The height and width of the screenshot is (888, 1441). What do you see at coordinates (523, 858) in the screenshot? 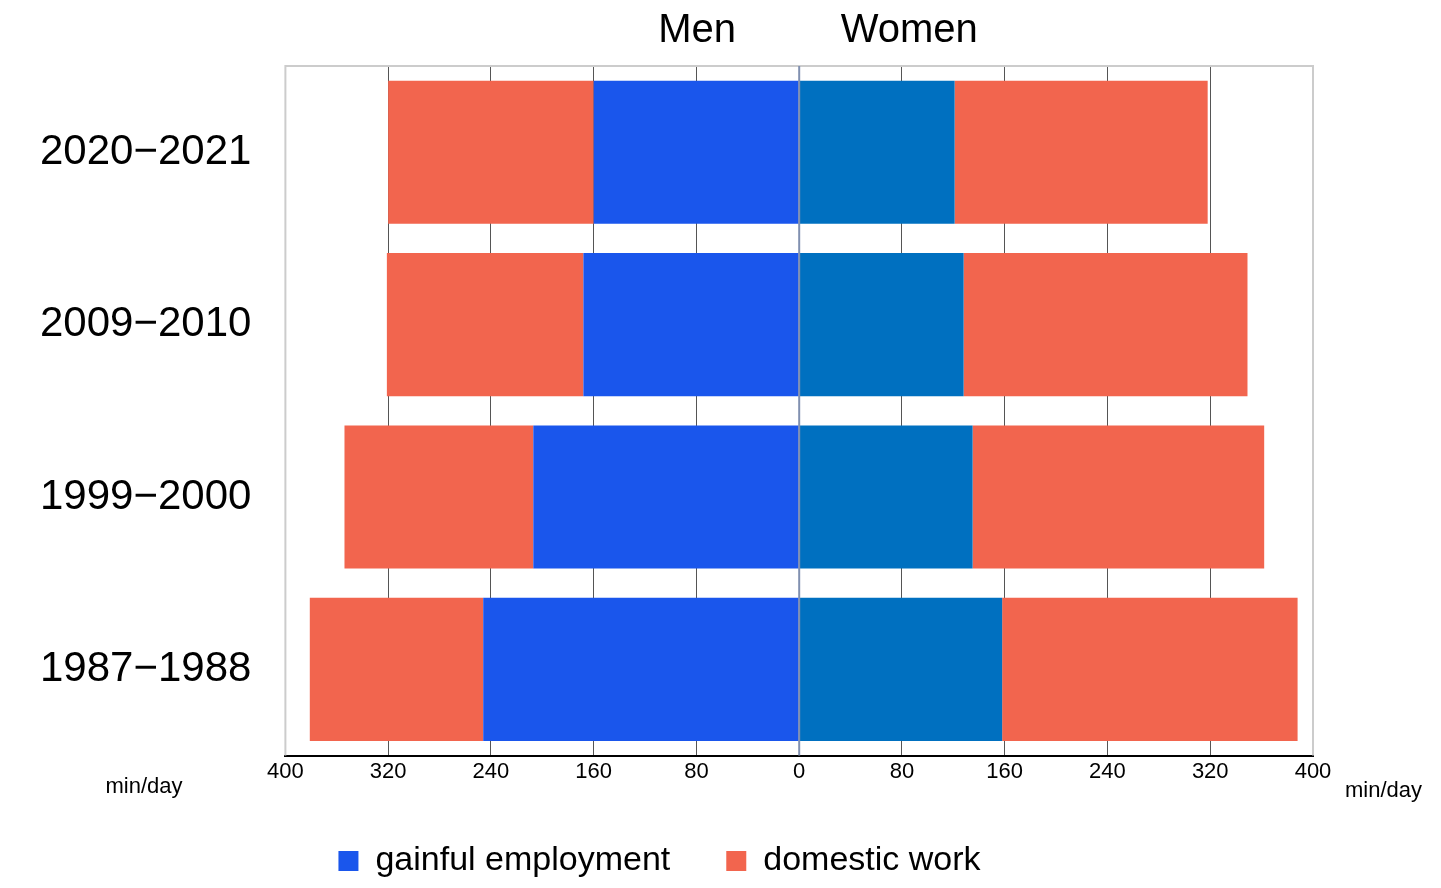
I see `legend-label: gainful employment` at bounding box center [523, 858].